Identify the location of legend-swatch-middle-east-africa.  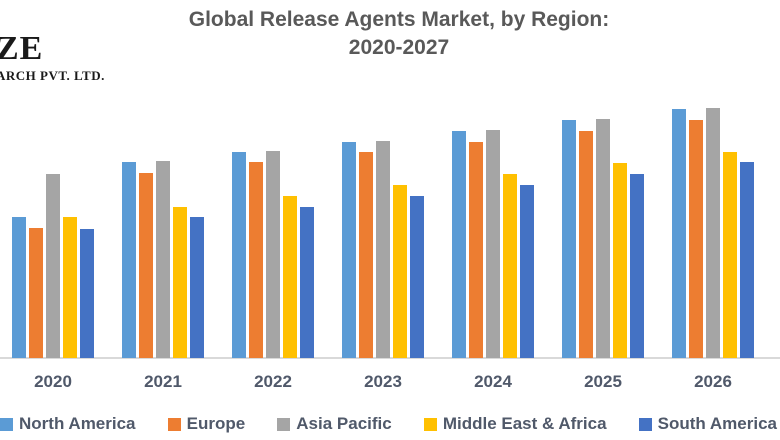
(430, 424).